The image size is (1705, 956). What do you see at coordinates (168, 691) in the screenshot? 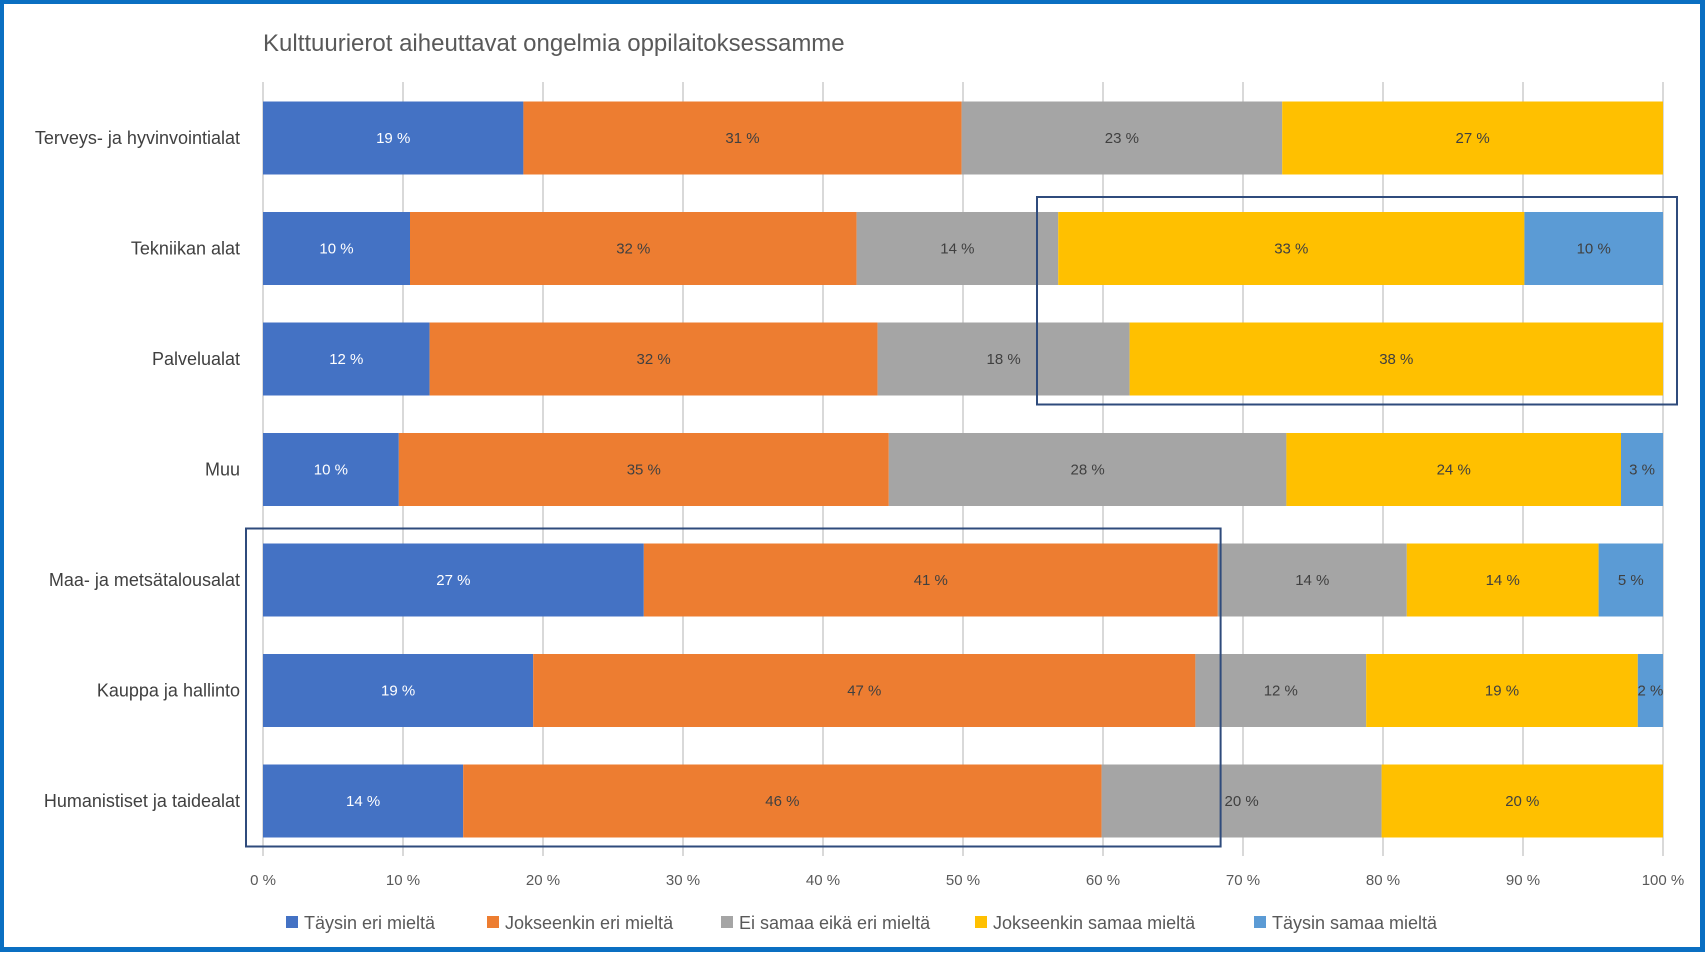
I see `category-label: Kauppa ja hallinto` at bounding box center [168, 691].